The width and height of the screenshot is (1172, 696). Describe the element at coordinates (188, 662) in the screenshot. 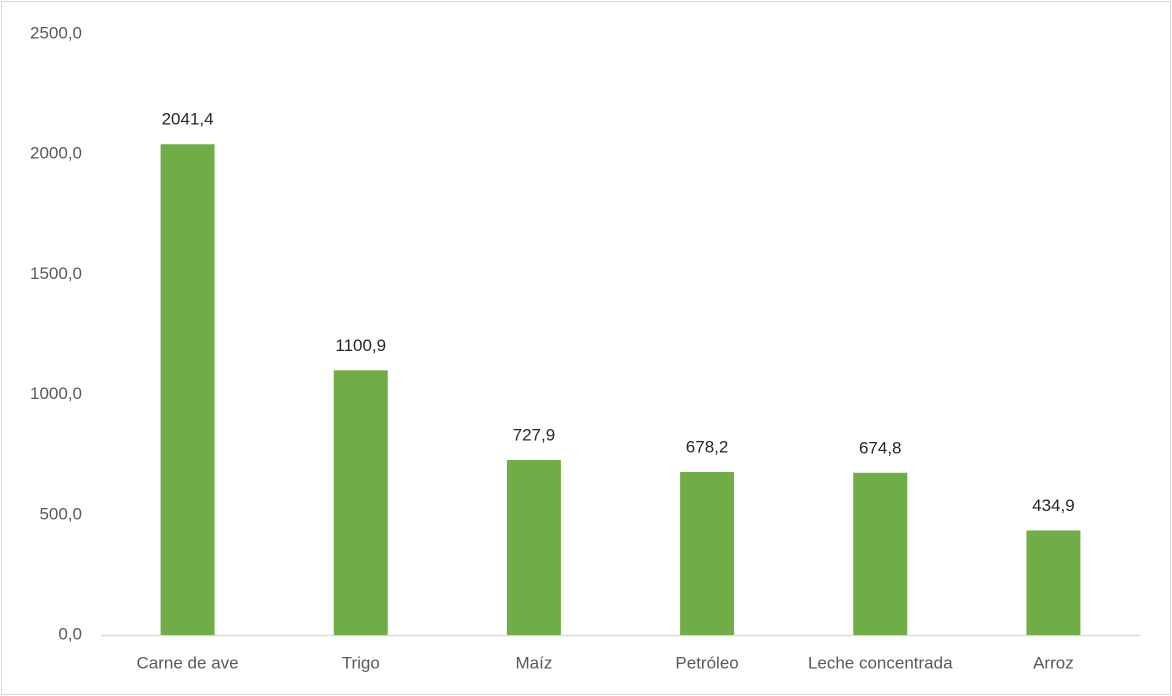

I see `x-tick-label: Carne de ave` at that location.